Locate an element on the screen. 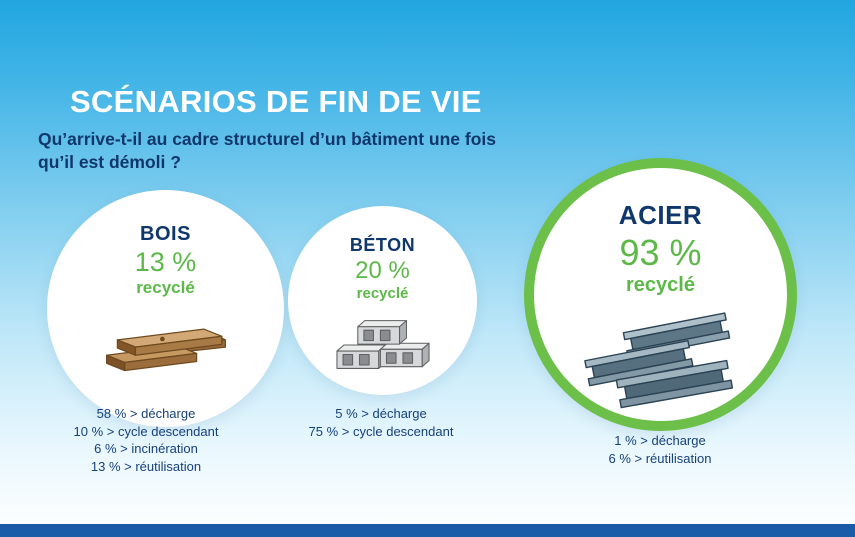 This screenshot has height=537, width=855. material-name-steel: ACIER is located at coordinates (660, 215).